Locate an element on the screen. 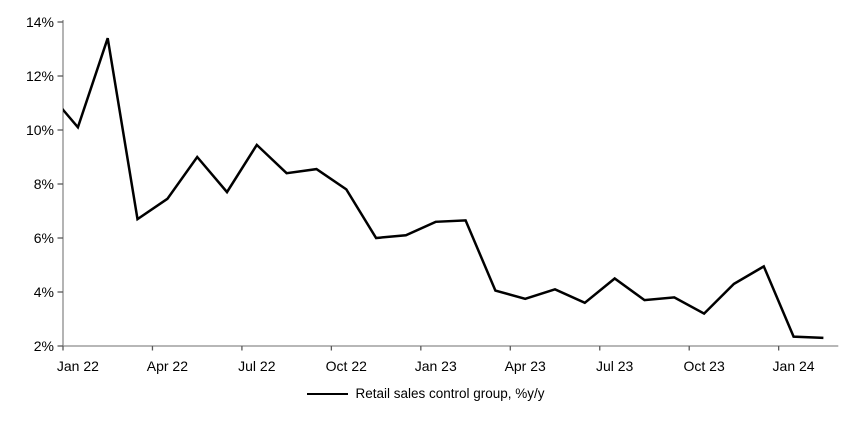 The image size is (852, 423). x-axis-tick-label: Jan 24 is located at coordinates (794, 366).